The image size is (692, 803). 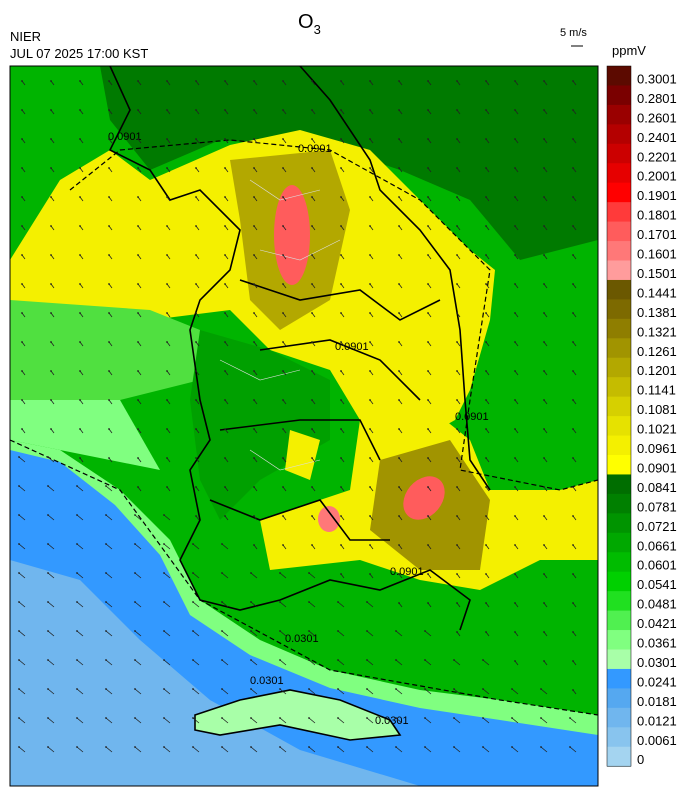 I want to click on contour-label: 0.0301, so click(x=392, y=721).